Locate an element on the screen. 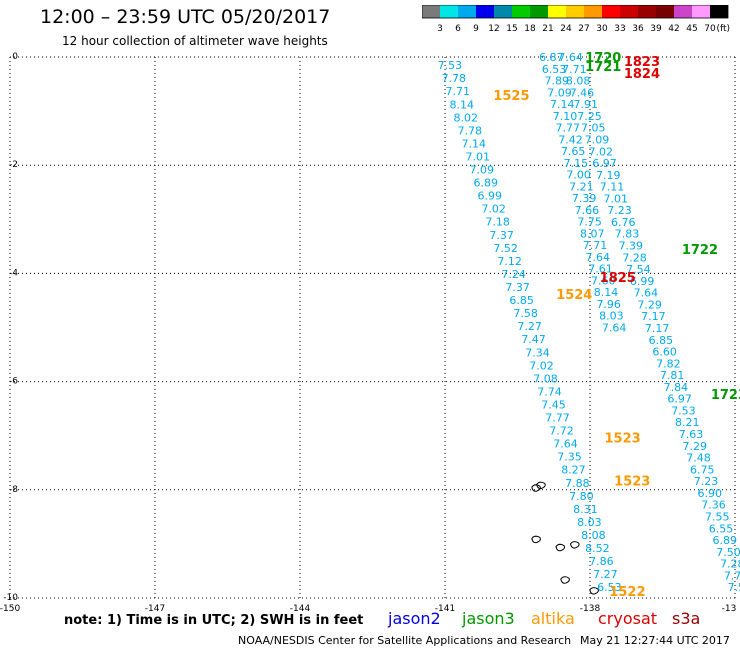 Image resolution: width=740 pixels, height=650 pixels. wave-height-value: 7.47 is located at coordinates (533, 339).